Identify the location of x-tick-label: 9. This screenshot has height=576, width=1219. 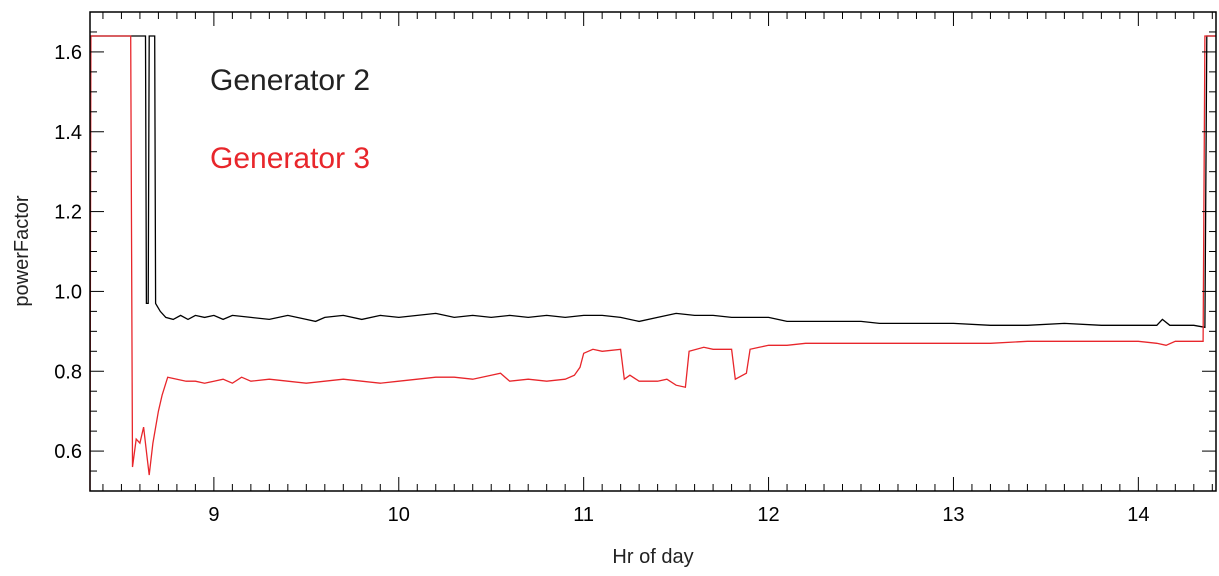
(213, 515).